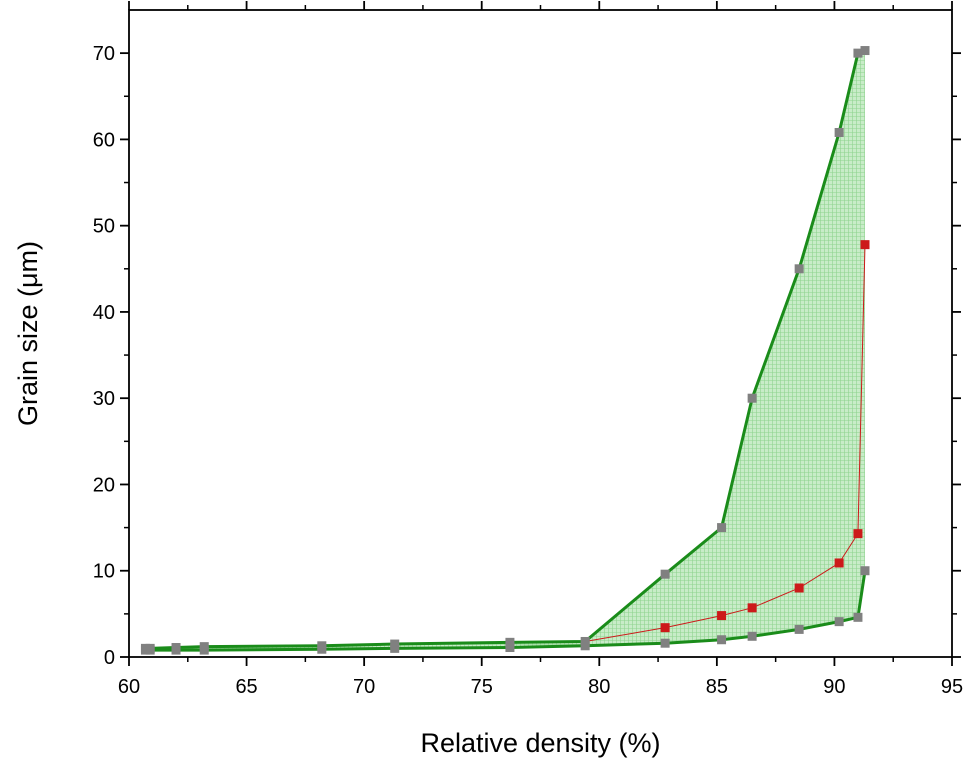  What do you see at coordinates (28, 333) in the screenshot?
I see `y-axis-title: Grain size (μm)` at bounding box center [28, 333].